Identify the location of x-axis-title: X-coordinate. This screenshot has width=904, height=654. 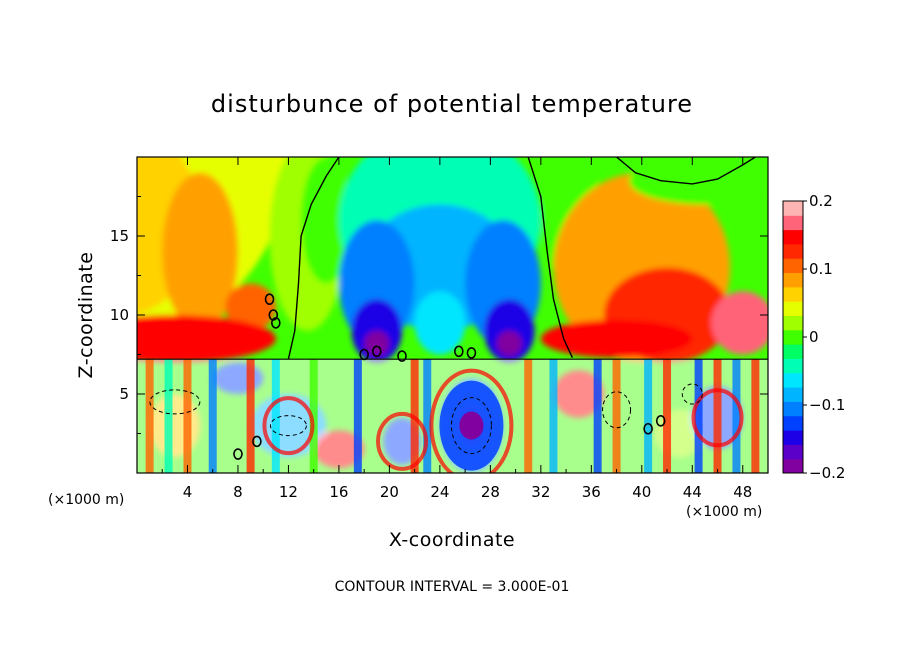
(452, 540).